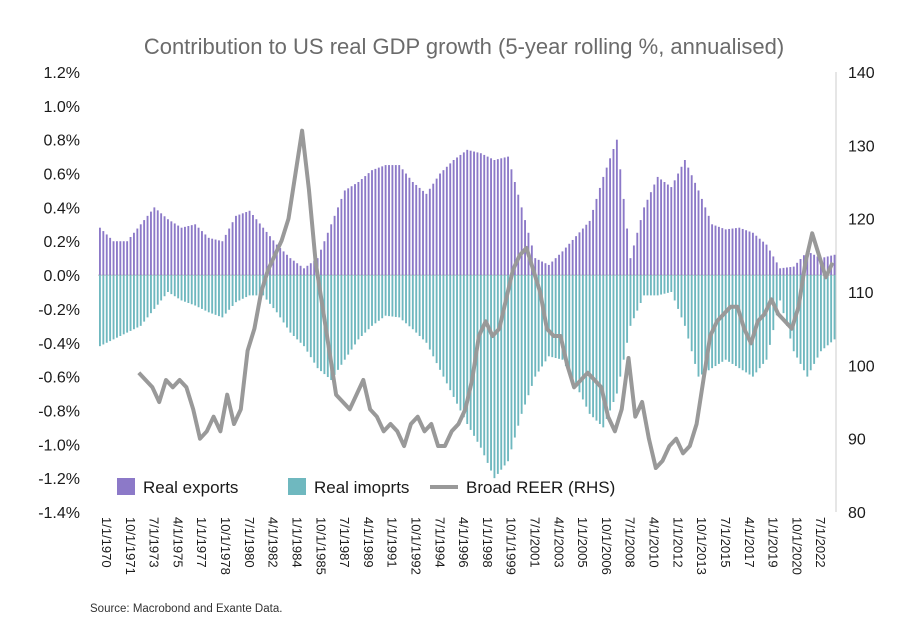 The height and width of the screenshot is (629, 904). What do you see at coordinates (59, 445) in the screenshot?
I see `left-tick-label: -1.0%` at bounding box center [59, 445].